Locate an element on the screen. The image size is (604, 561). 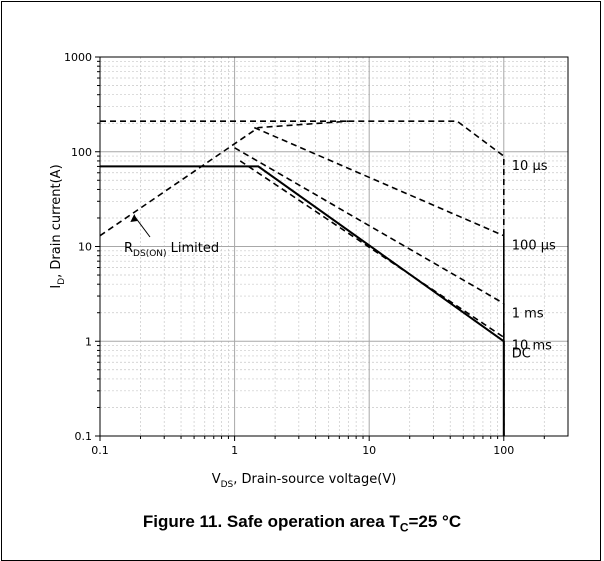
caption-suffix: =25 °C is located at coordinates (435, 521).